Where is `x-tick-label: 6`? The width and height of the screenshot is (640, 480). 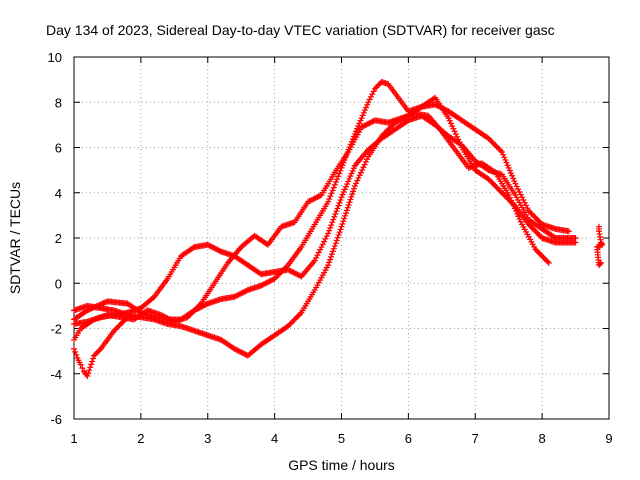
x-tick-label: 6 is located at coordinates (408, 438).